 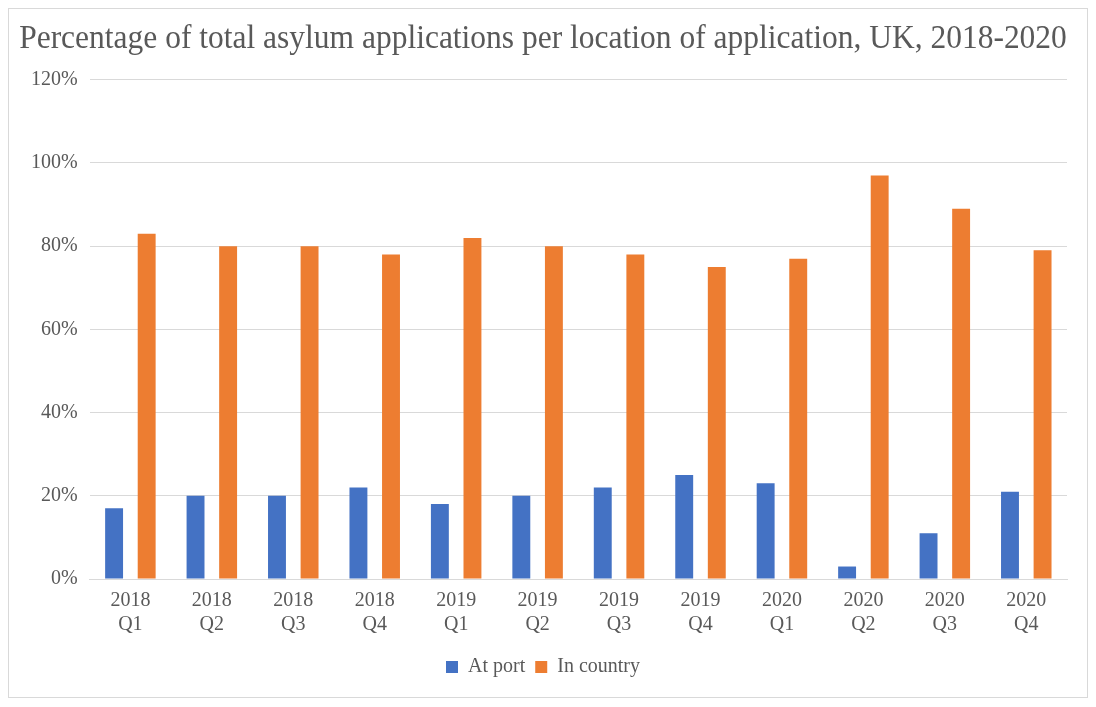 What do you see at coordinates (374, 611) in the screenshot?
I see `x-tick-label: 2018 Q4` at bounding box center [374, 611].